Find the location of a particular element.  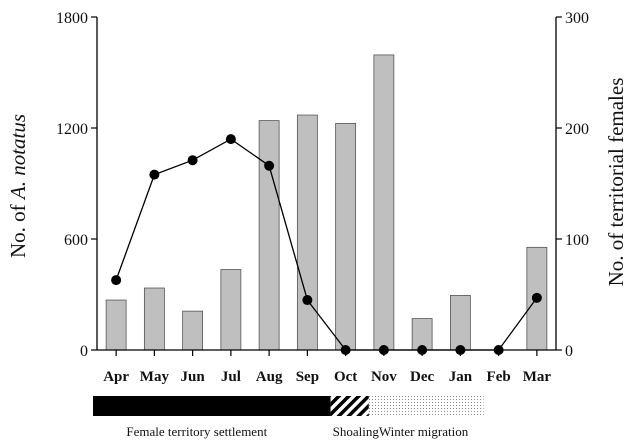

left-axis-ticks: 0 600 1200 1800 is located at coordinates (76, 185).